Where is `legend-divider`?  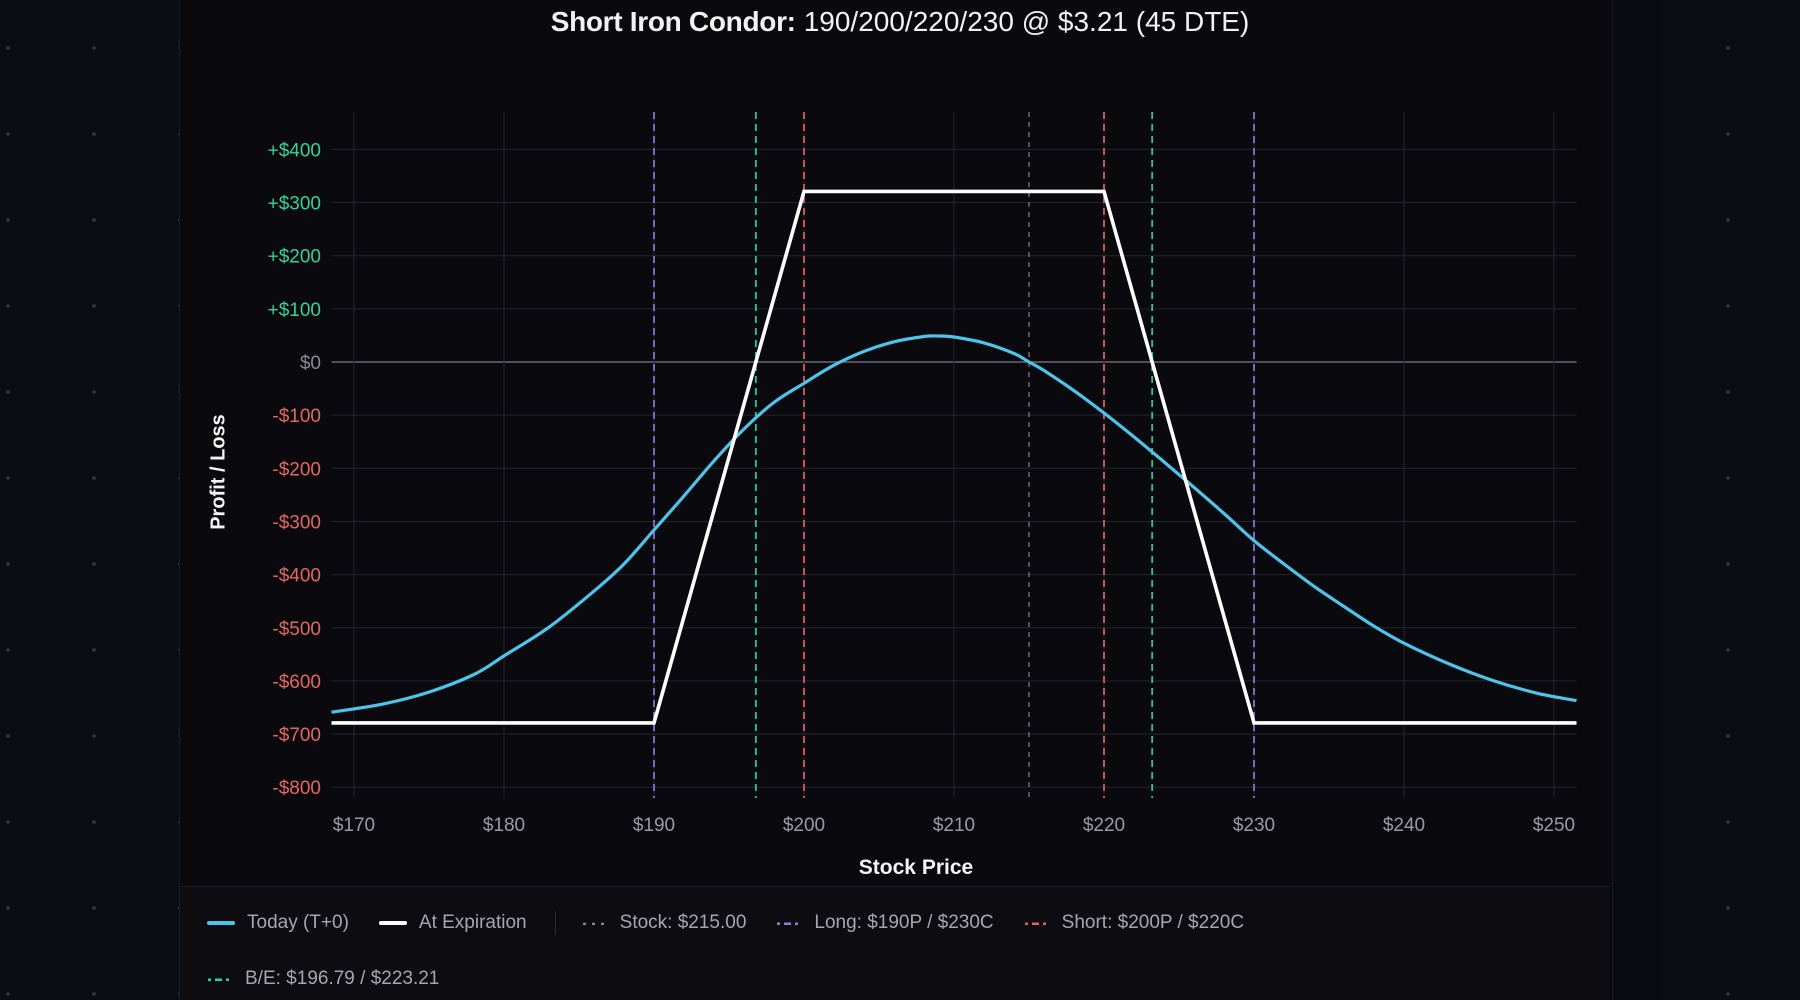 legend-divider is located at coordinates (895, 886).